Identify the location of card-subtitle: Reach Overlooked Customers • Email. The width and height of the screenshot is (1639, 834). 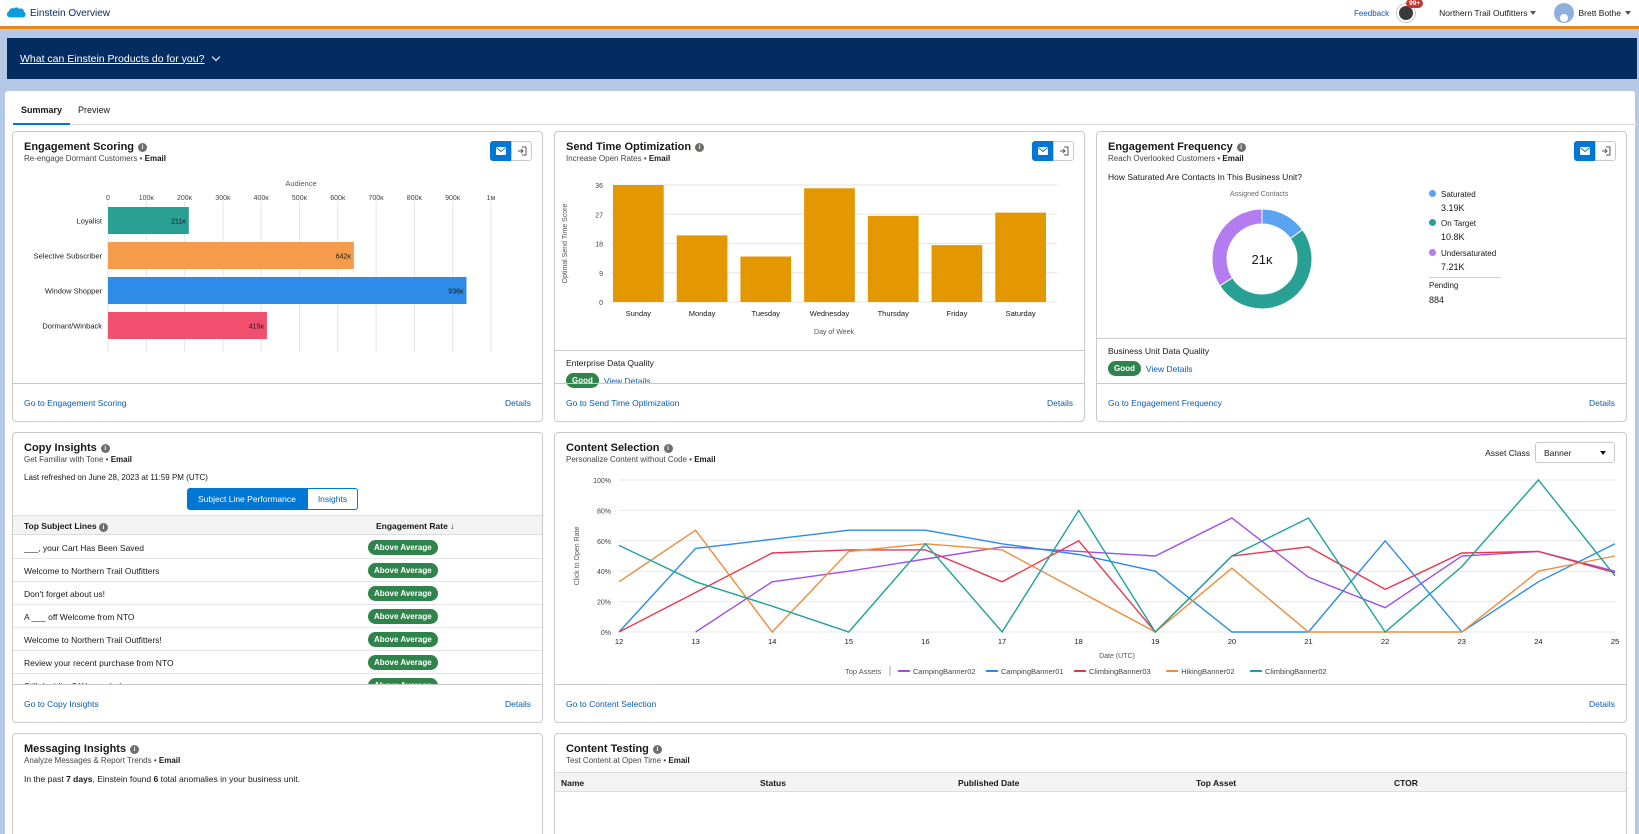
(1176, 158).